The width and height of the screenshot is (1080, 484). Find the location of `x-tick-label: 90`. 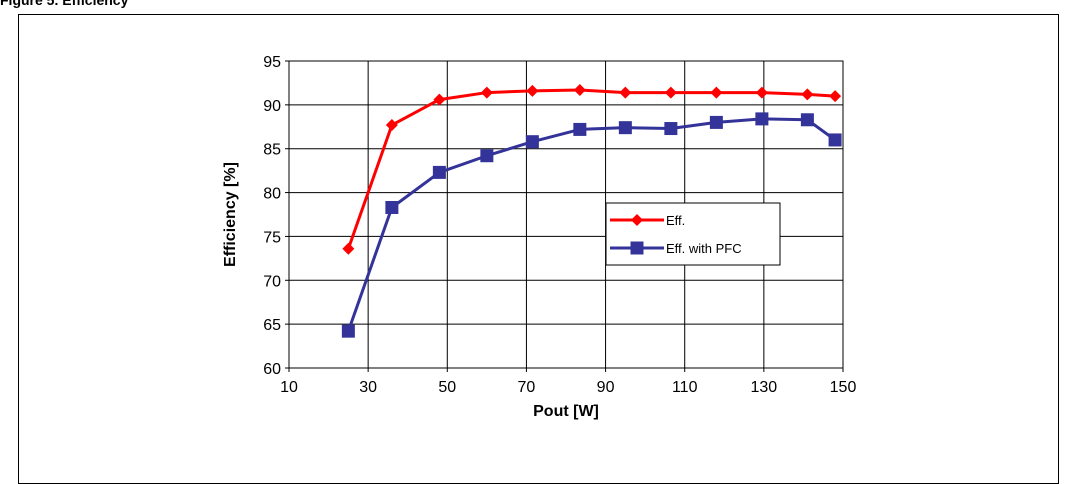

x-tick-label: 90 is located at coordinates (606, 387).